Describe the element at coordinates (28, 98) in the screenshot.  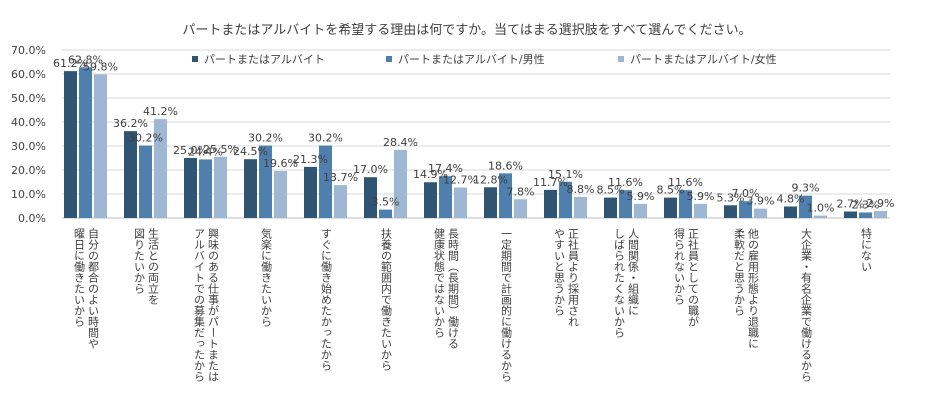
I see `y-tick-label: 50.0%` at that location.